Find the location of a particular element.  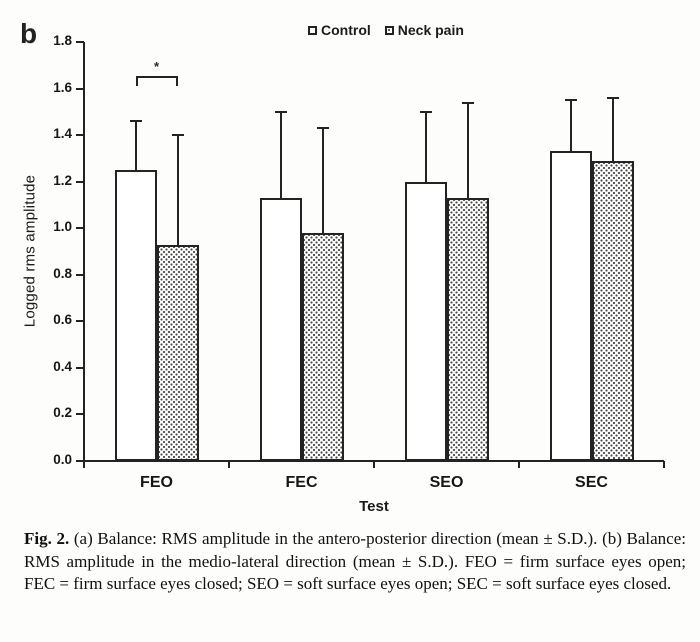

error-bar-cap-sec-control is located at coordinates (570, 100).